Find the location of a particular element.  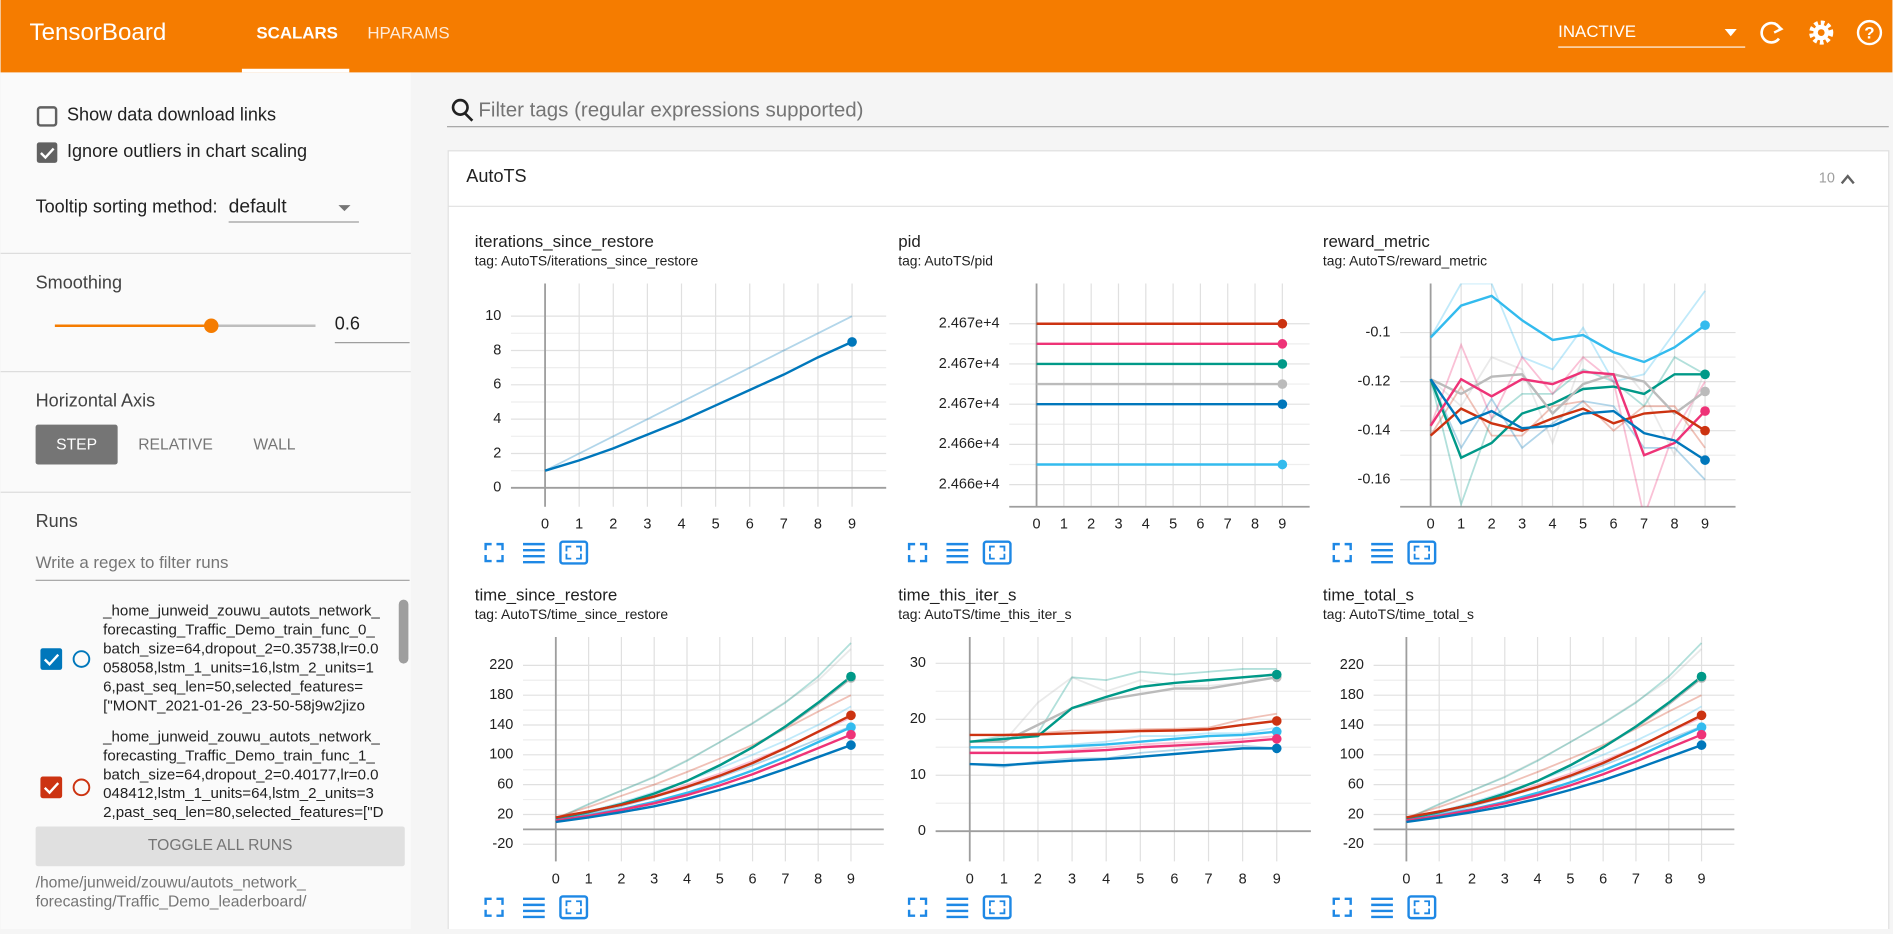

toggle-button is located at coordinates (220, 846).